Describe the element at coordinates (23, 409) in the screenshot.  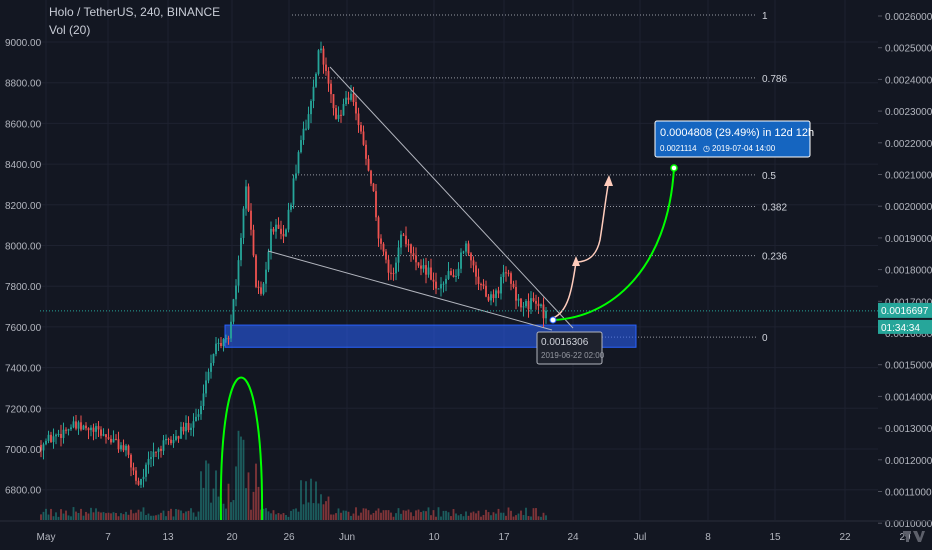
I see `left-axis-tick: 7200.00` at that location.